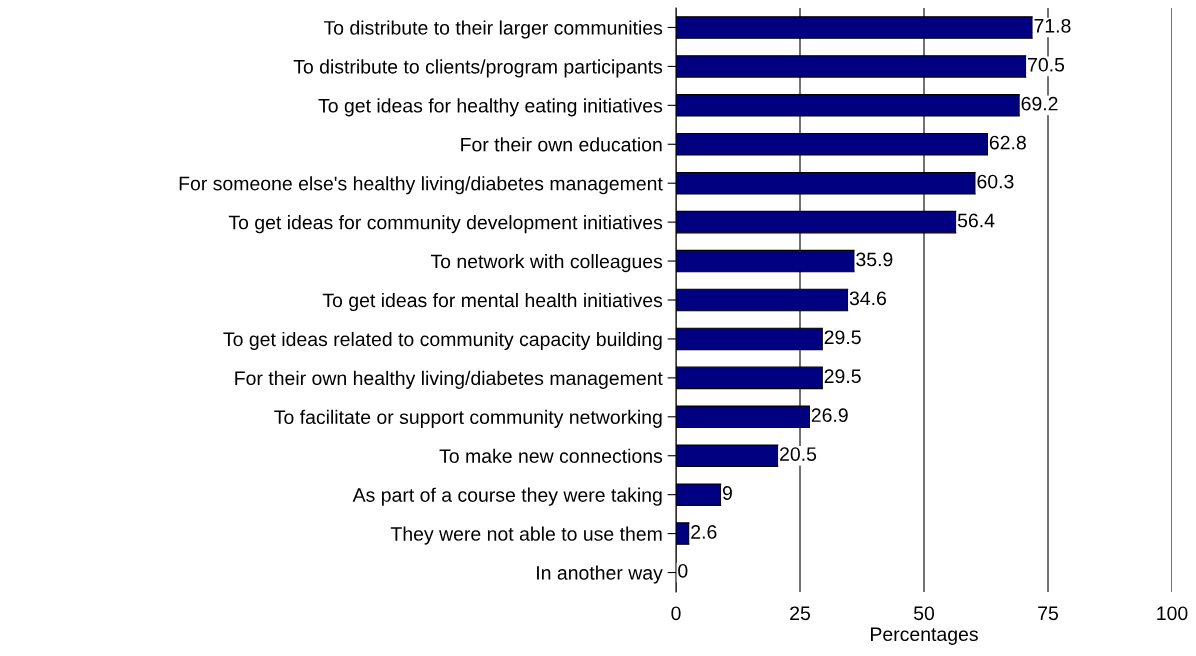 This screenshot has height=656, width=1196. I want to click on data-label: 71.8, so click(1052, 25).